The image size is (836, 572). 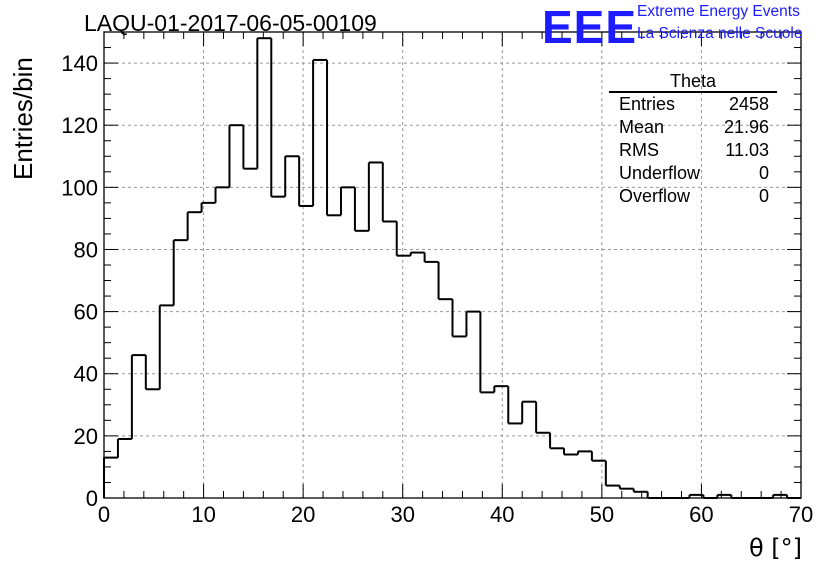 I want to click on x-tick-label: 30, so click(x=402, y=514).